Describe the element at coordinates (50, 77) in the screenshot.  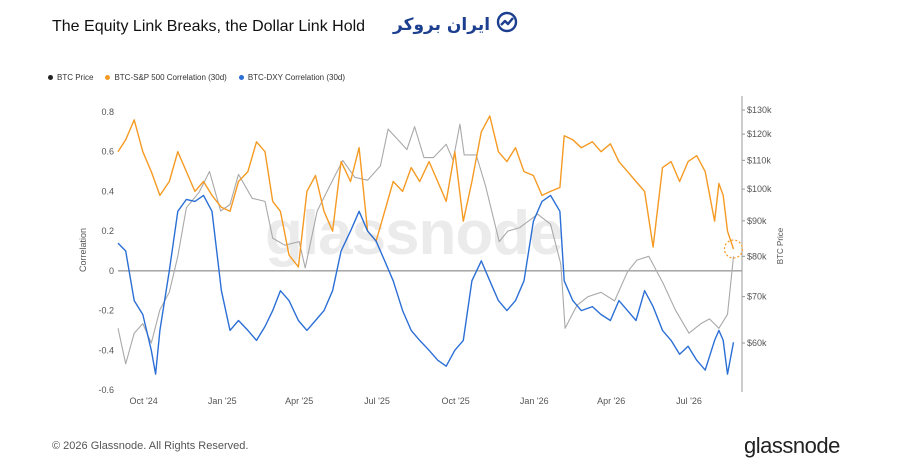
I see `legend-dot-btc` at that location.